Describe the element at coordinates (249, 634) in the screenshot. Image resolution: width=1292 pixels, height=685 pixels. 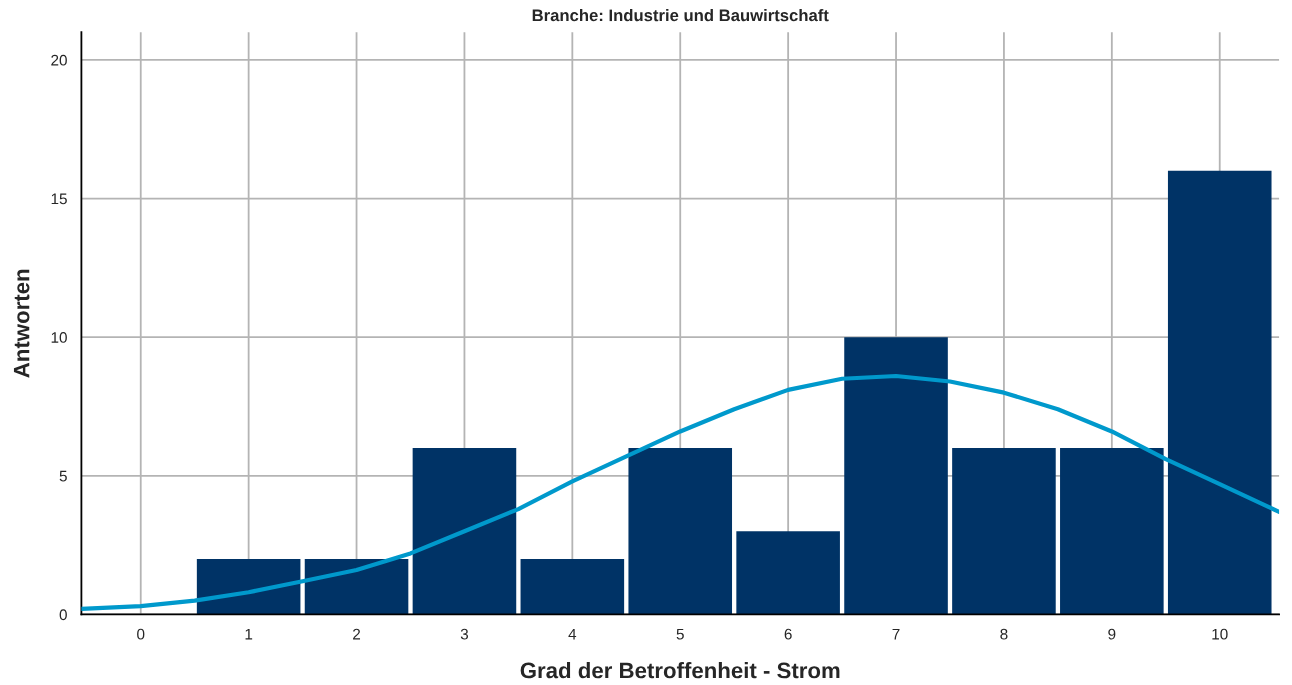
I see `x-tick-label: 1` at that location.